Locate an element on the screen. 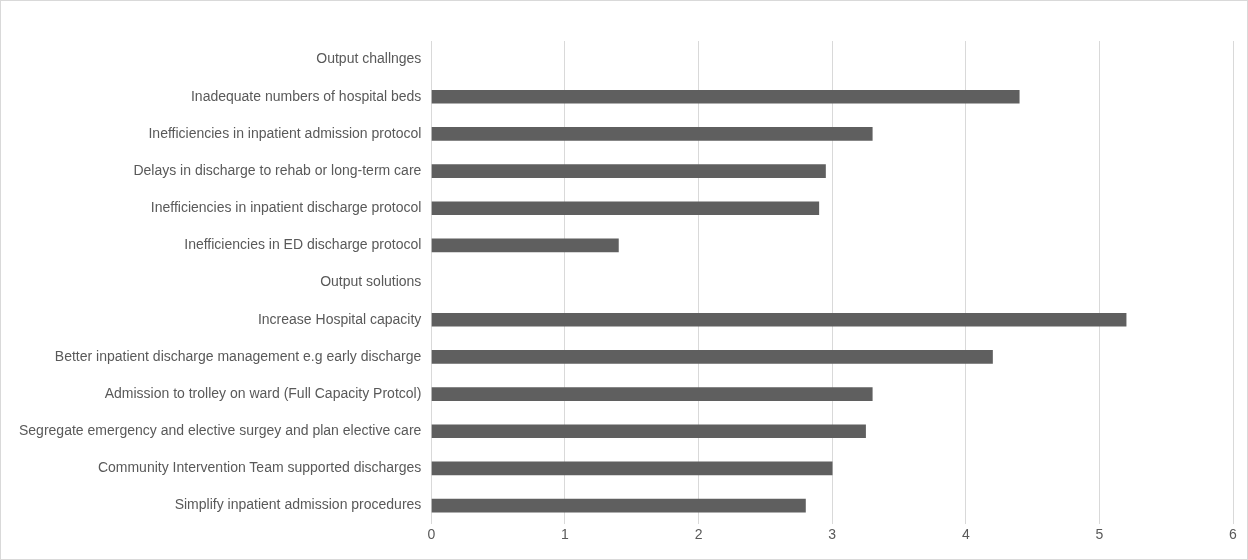  y-tick-label: Better inpatient discharge management e.g early discharge is located at coordinates (238, 355).